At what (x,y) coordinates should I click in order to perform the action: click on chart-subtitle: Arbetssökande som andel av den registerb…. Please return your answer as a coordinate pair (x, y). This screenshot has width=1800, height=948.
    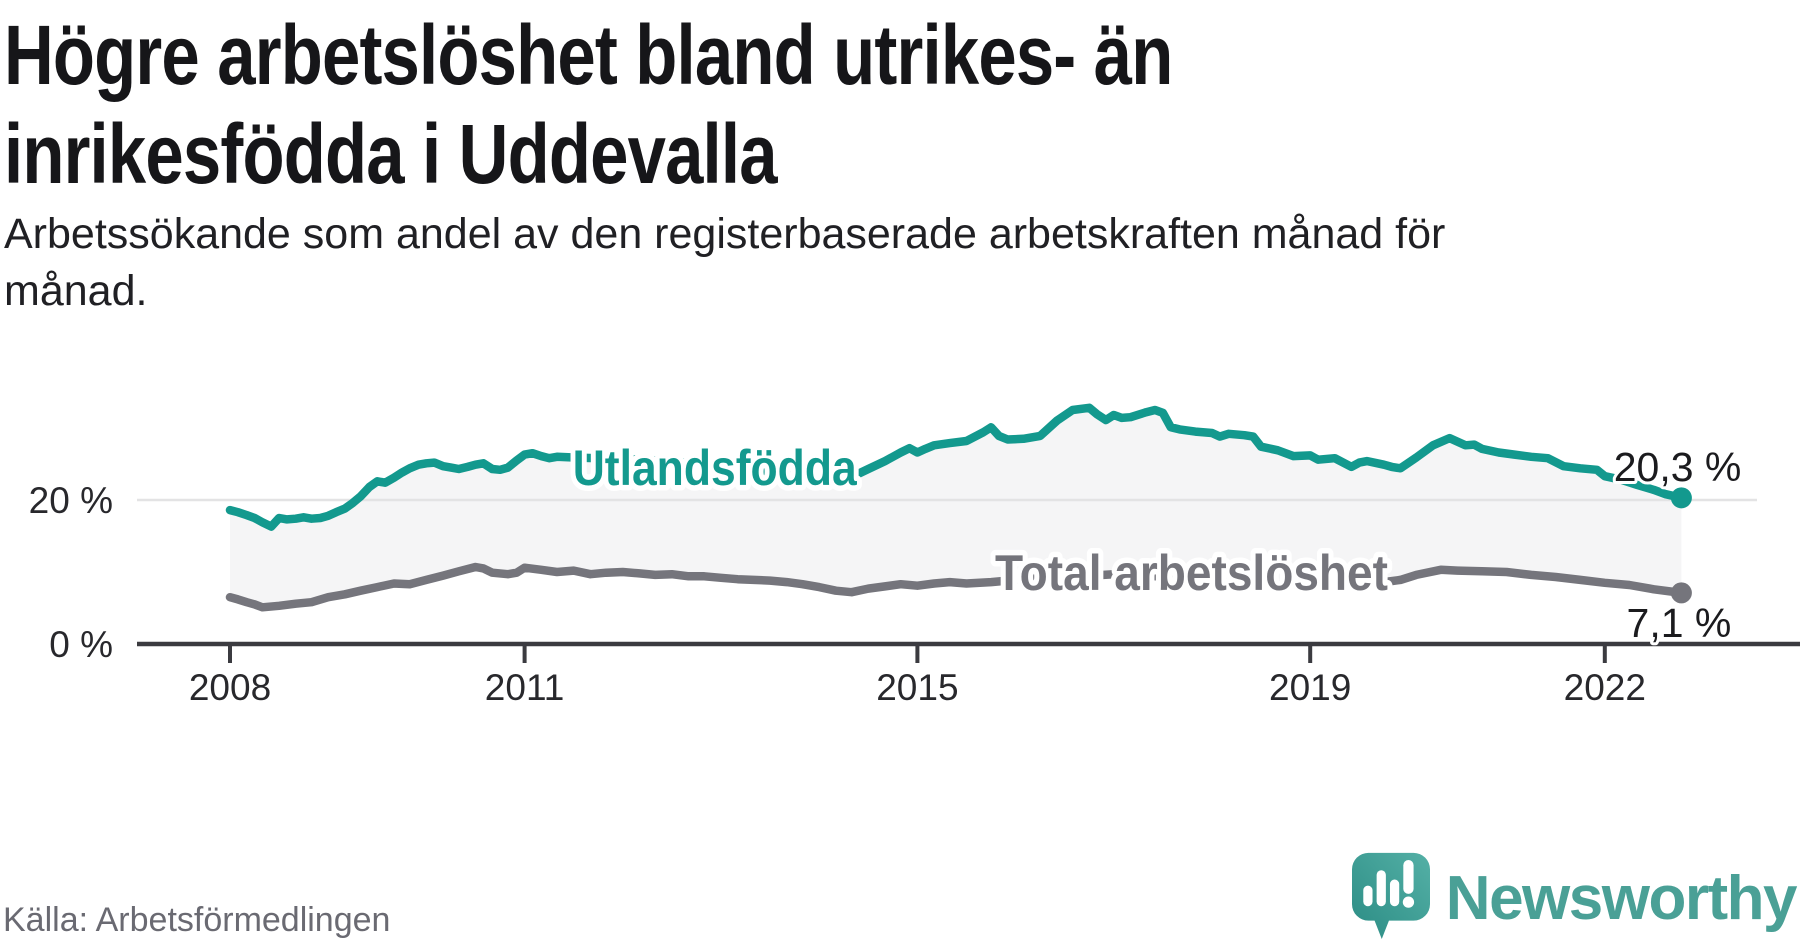
    Looking at the image, I should click on (834, 263).